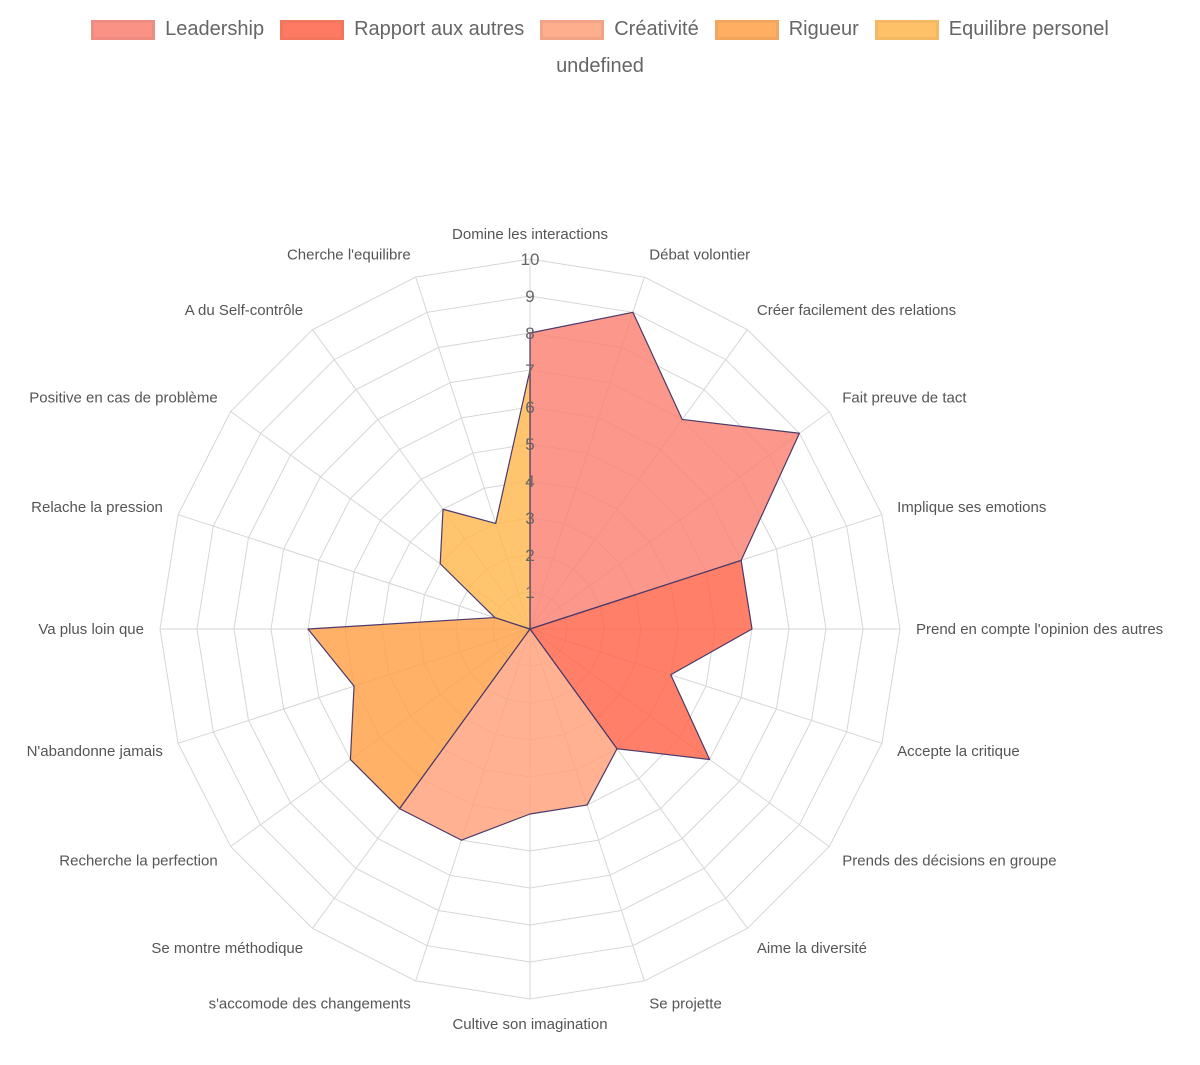  What do you see at coordinates (310, 1004) in the screenshot?
I see `axis-label: s'accomode des changements` at bounding box center [310, 1004].